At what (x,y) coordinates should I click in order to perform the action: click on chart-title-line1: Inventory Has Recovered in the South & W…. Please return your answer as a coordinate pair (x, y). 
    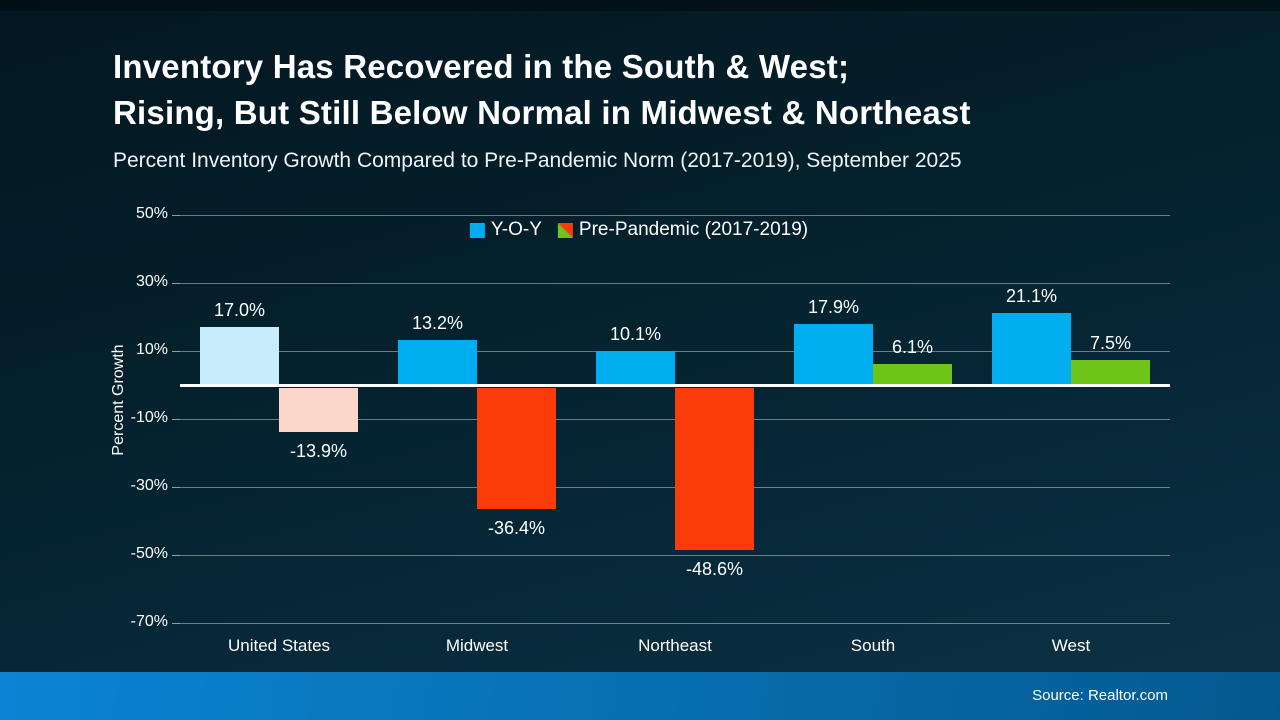
    Looking at the image, I should click on (481, 66).